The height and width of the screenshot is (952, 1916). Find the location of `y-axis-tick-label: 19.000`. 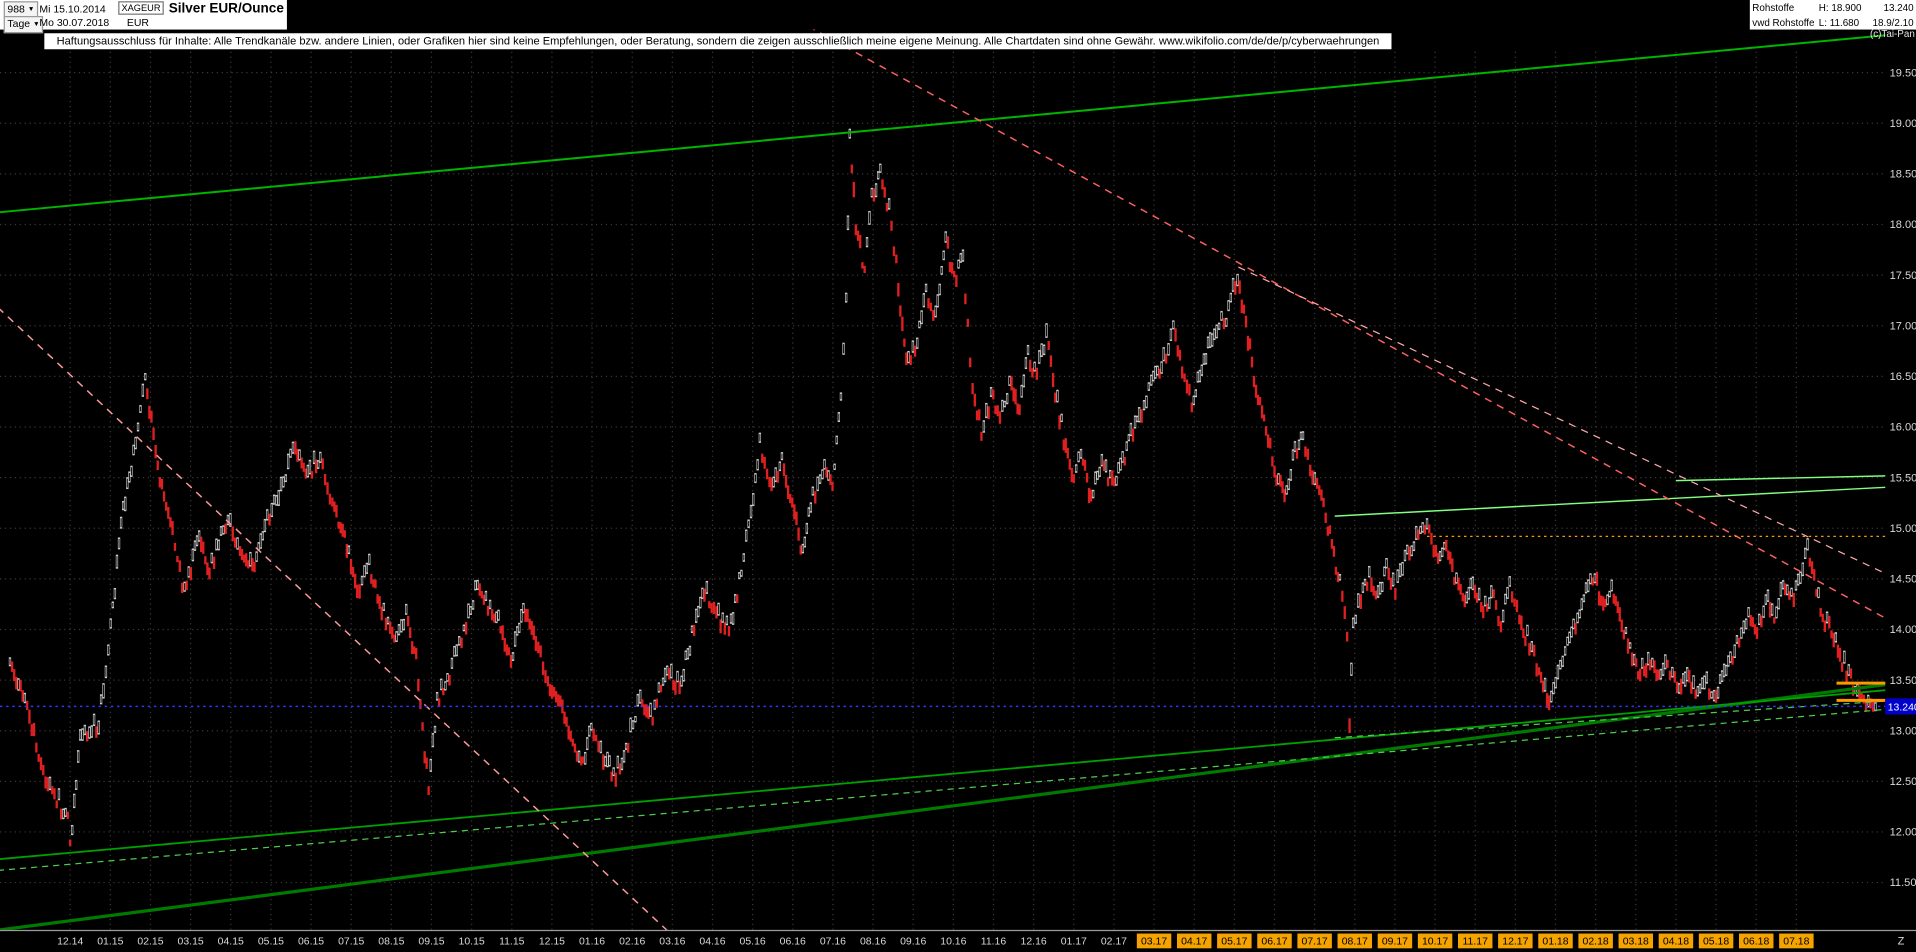

y-axis-tick-label: 19.000 is located at coordinates (1903, 124).